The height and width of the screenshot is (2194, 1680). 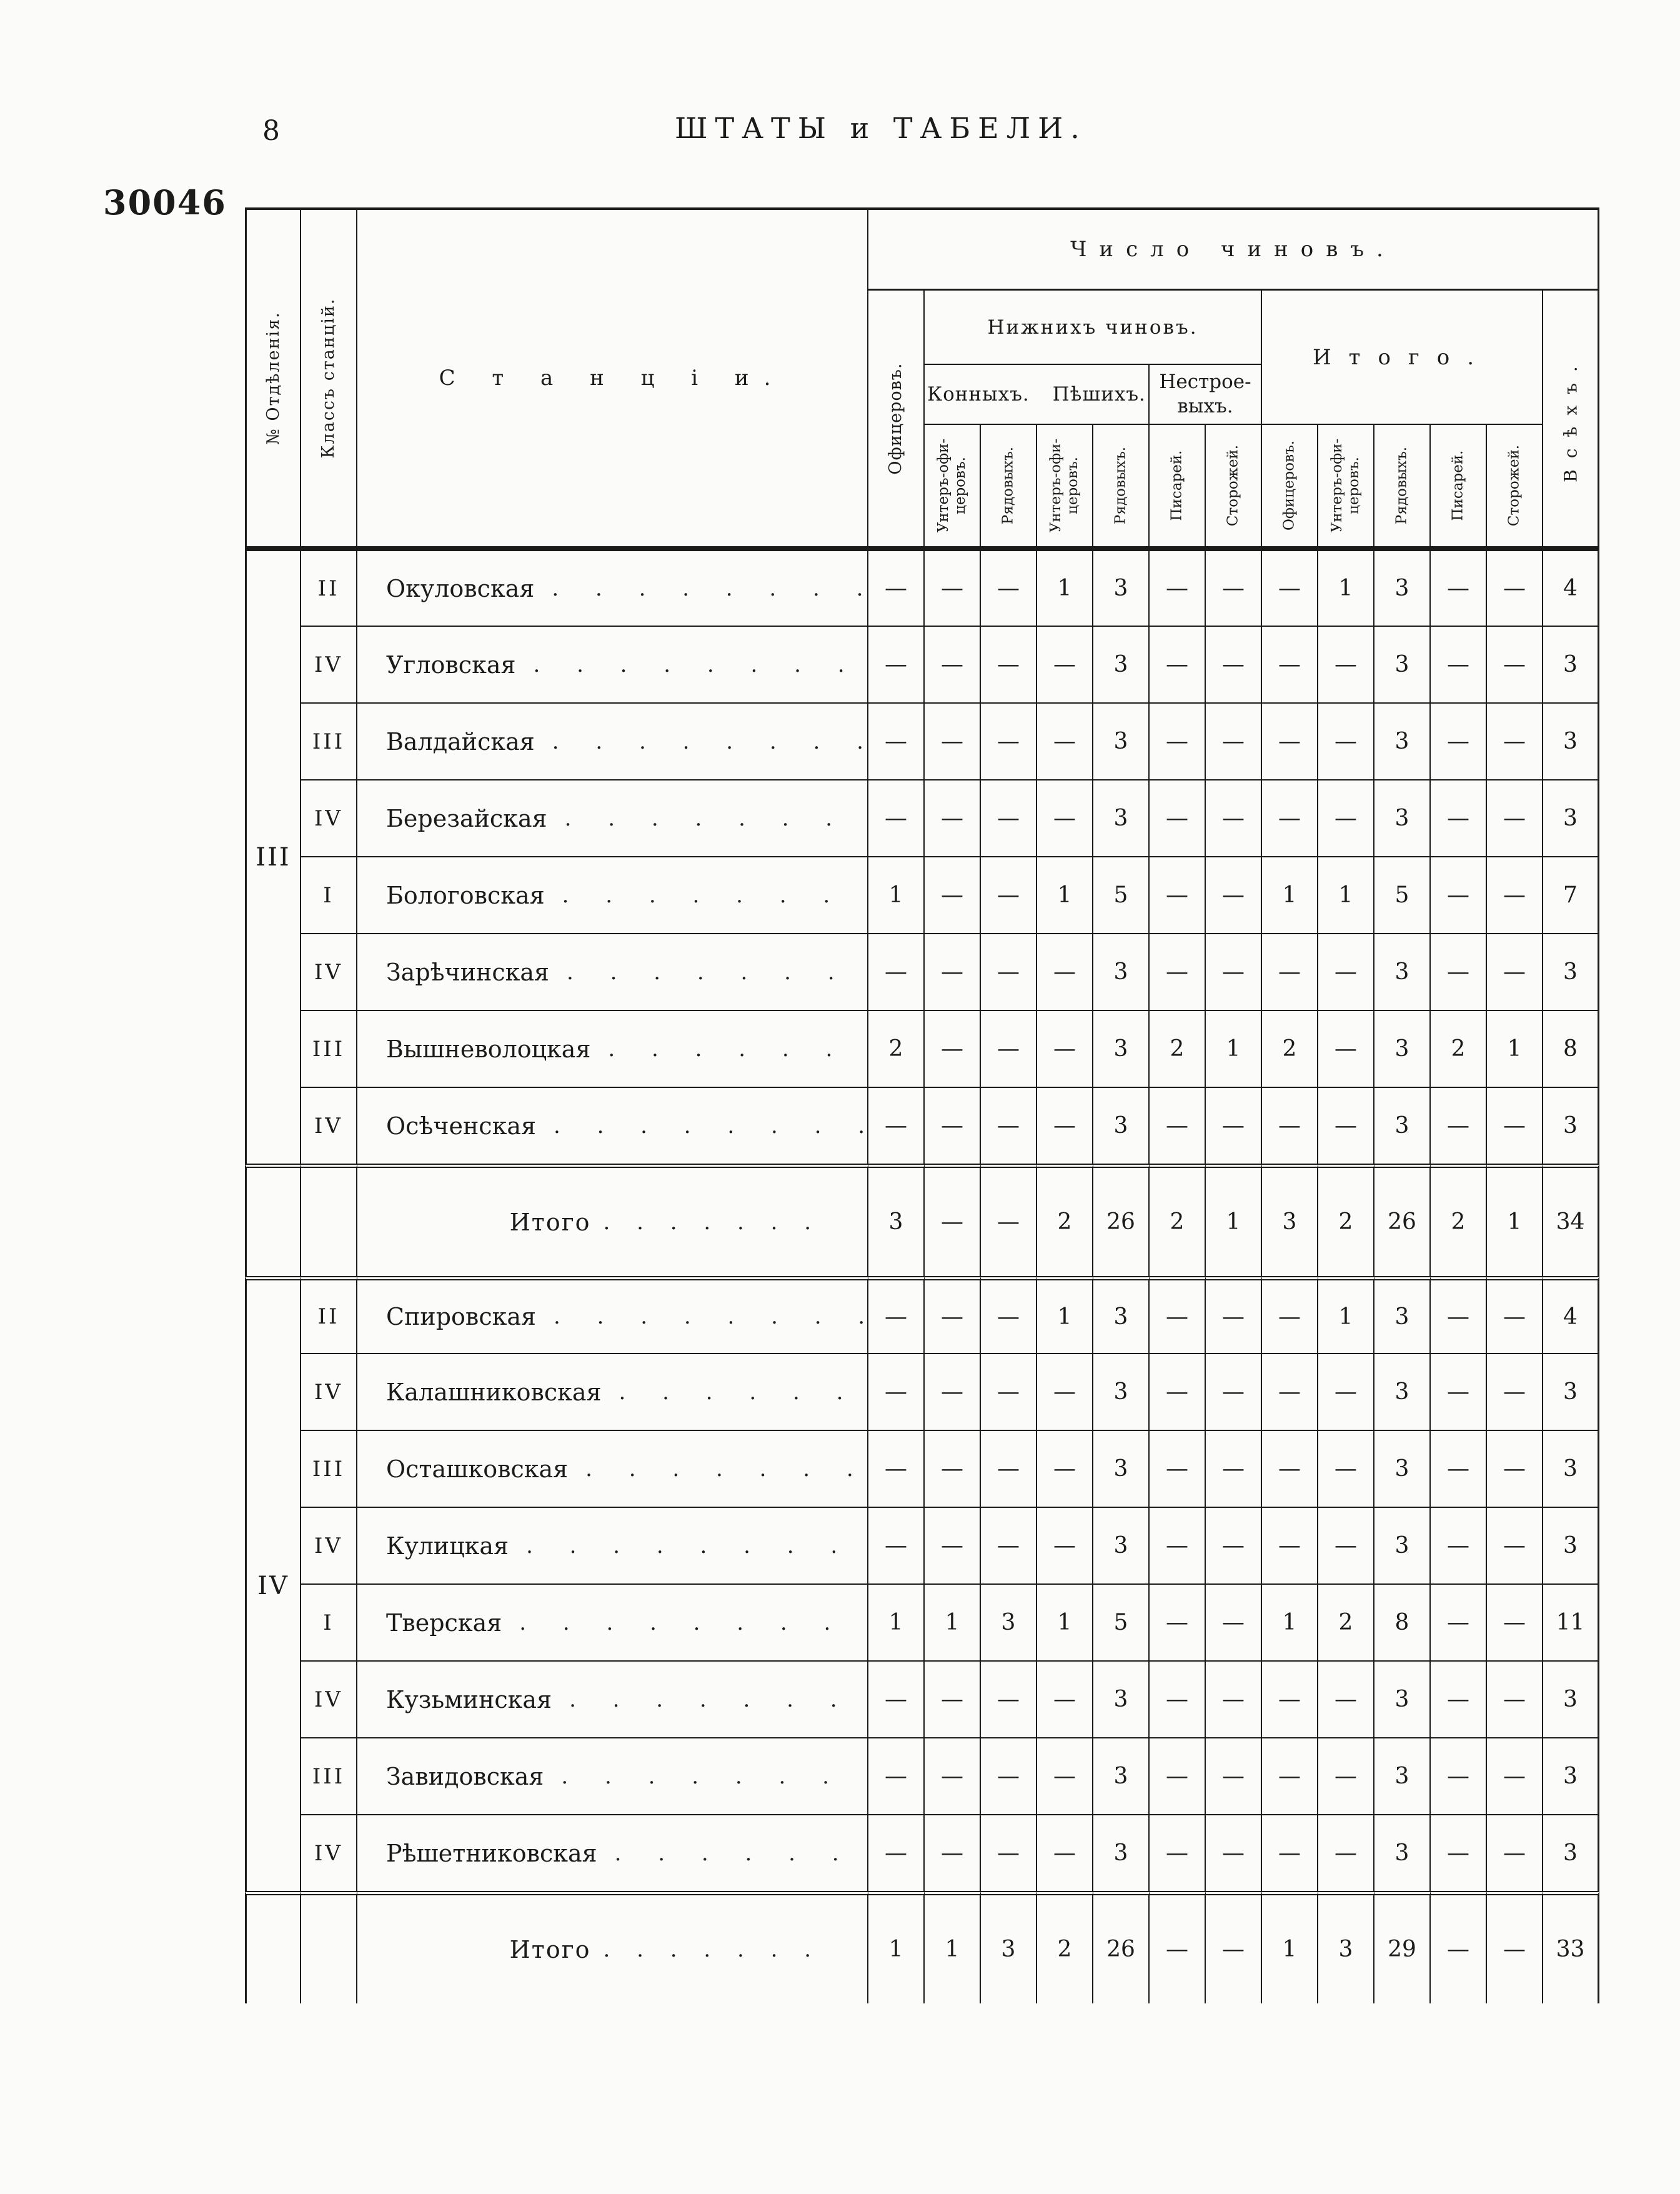 What do you see at coordinates (329, 1220) in the screenshot?
I see `spacer-cell` at bounding box center [329, 1220].